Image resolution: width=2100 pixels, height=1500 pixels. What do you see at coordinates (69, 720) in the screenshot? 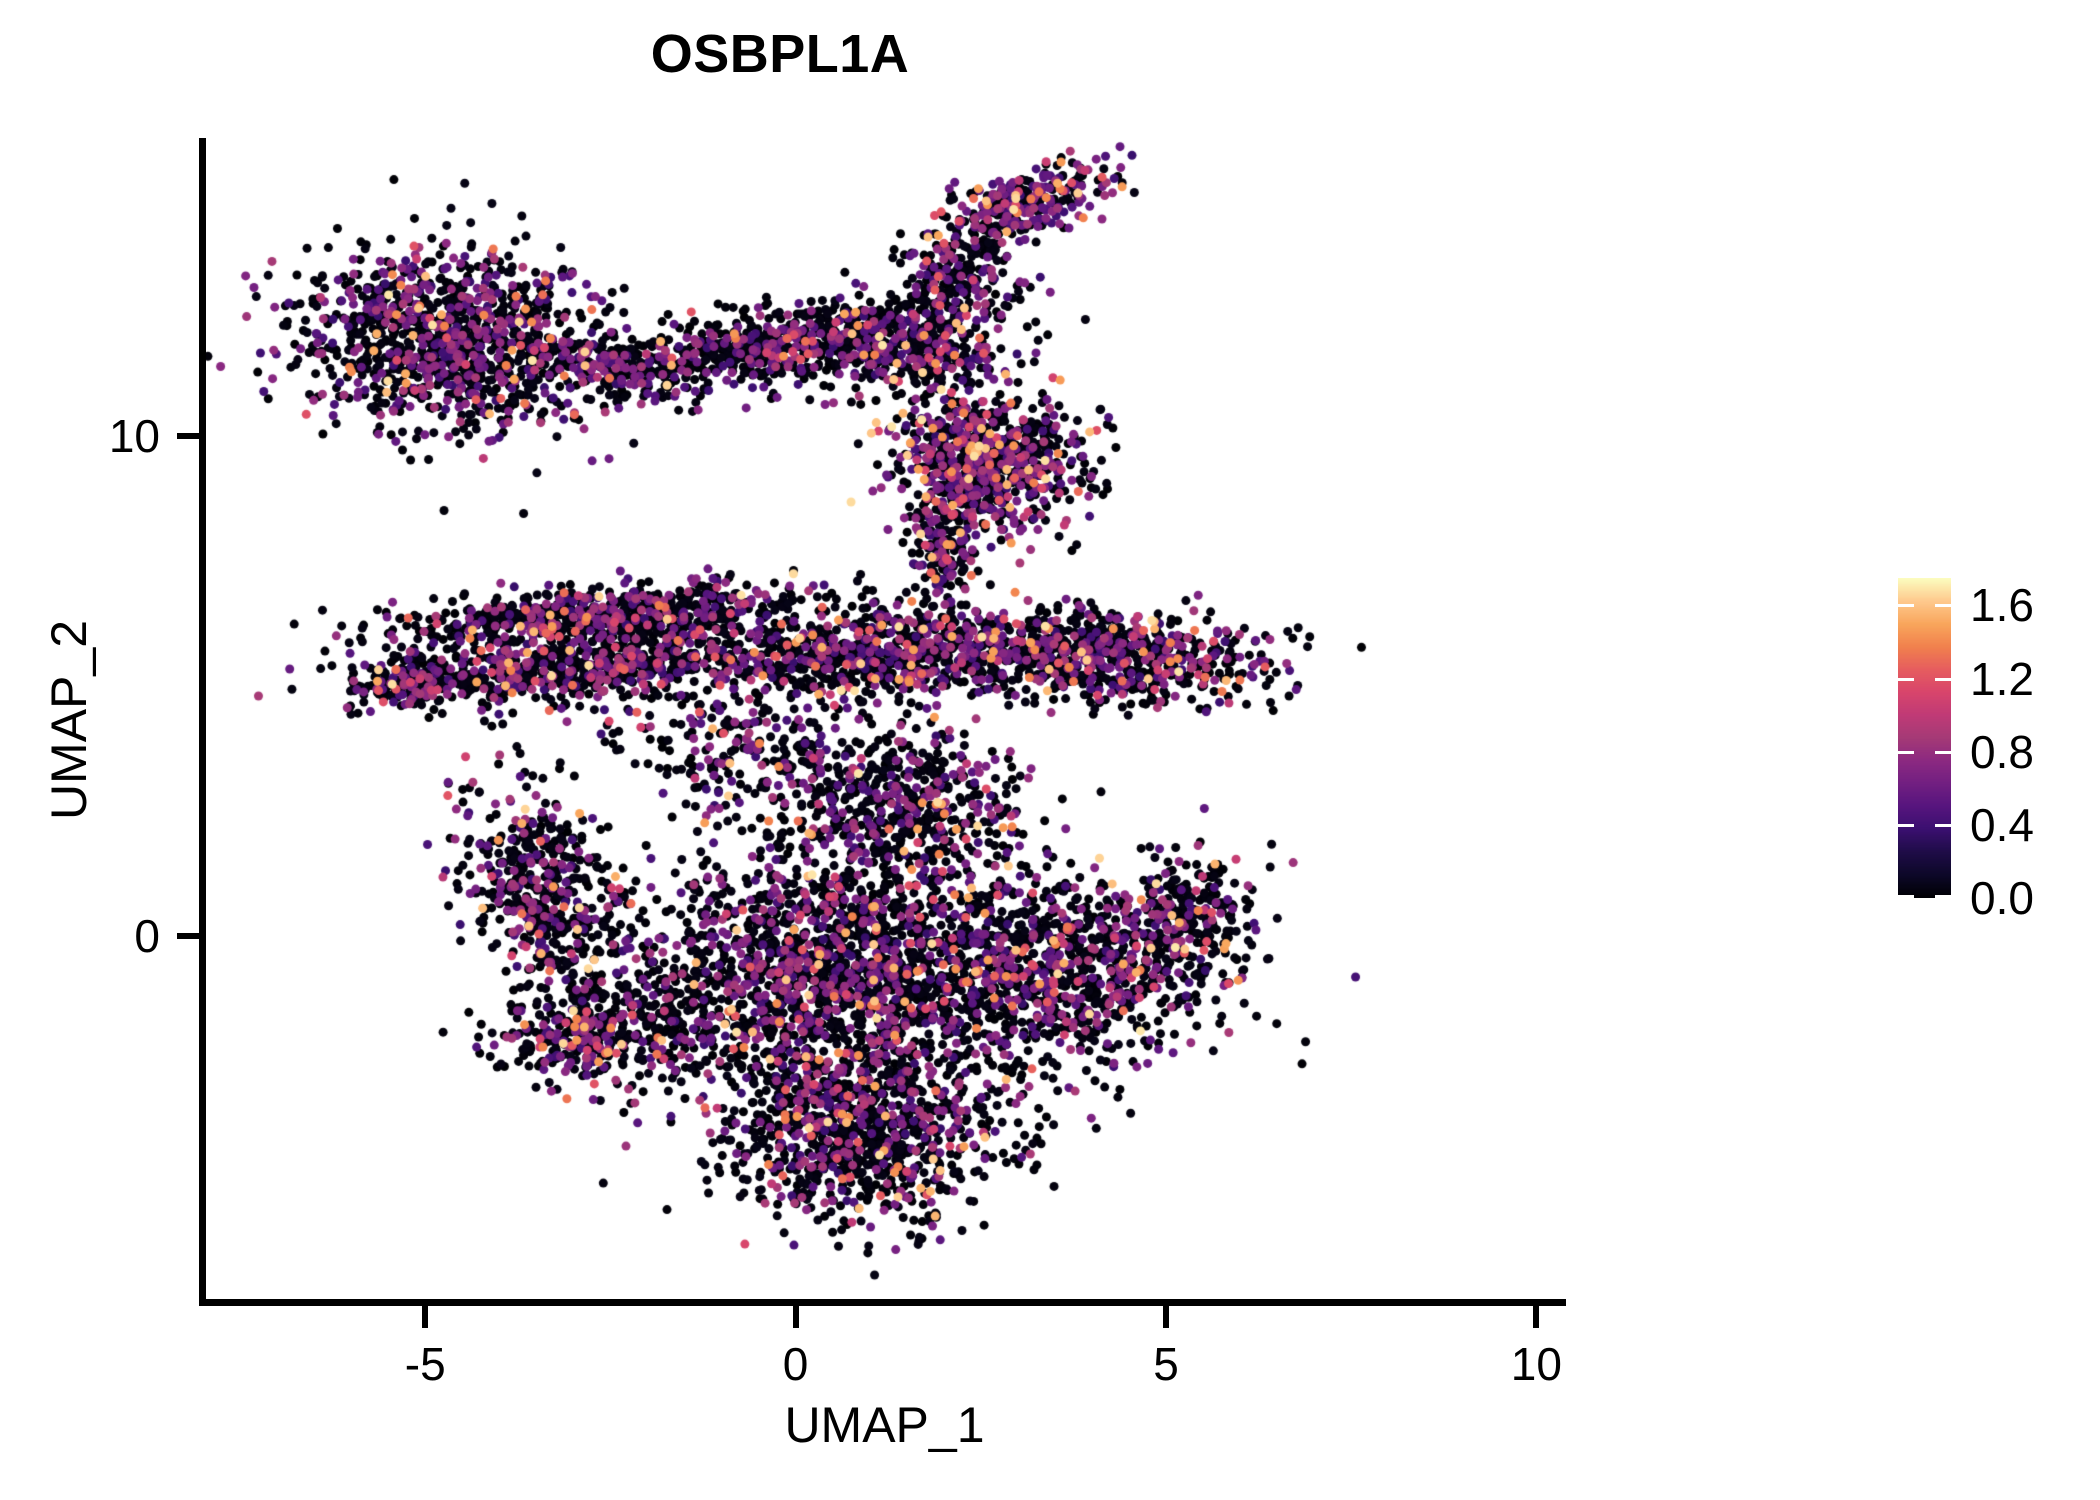
I see `y-axis-label: UMAP_2` at bounding box center [69, 720].